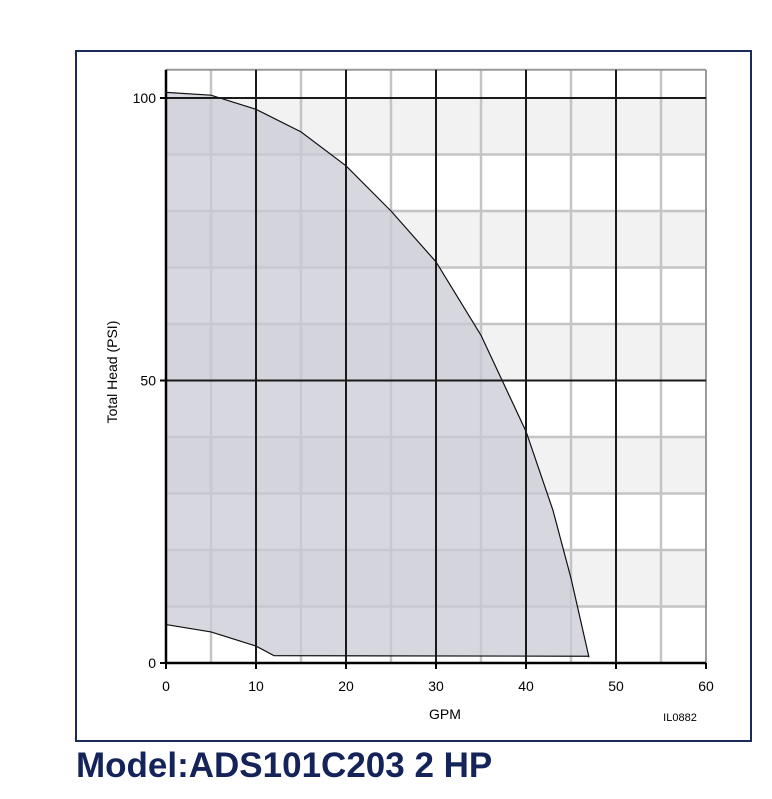 The height and width of the screenshot is (799, 772). Describe the element at coordinates (706, 686) in the screenshot. I see `x-tick-label: 60` at that location.